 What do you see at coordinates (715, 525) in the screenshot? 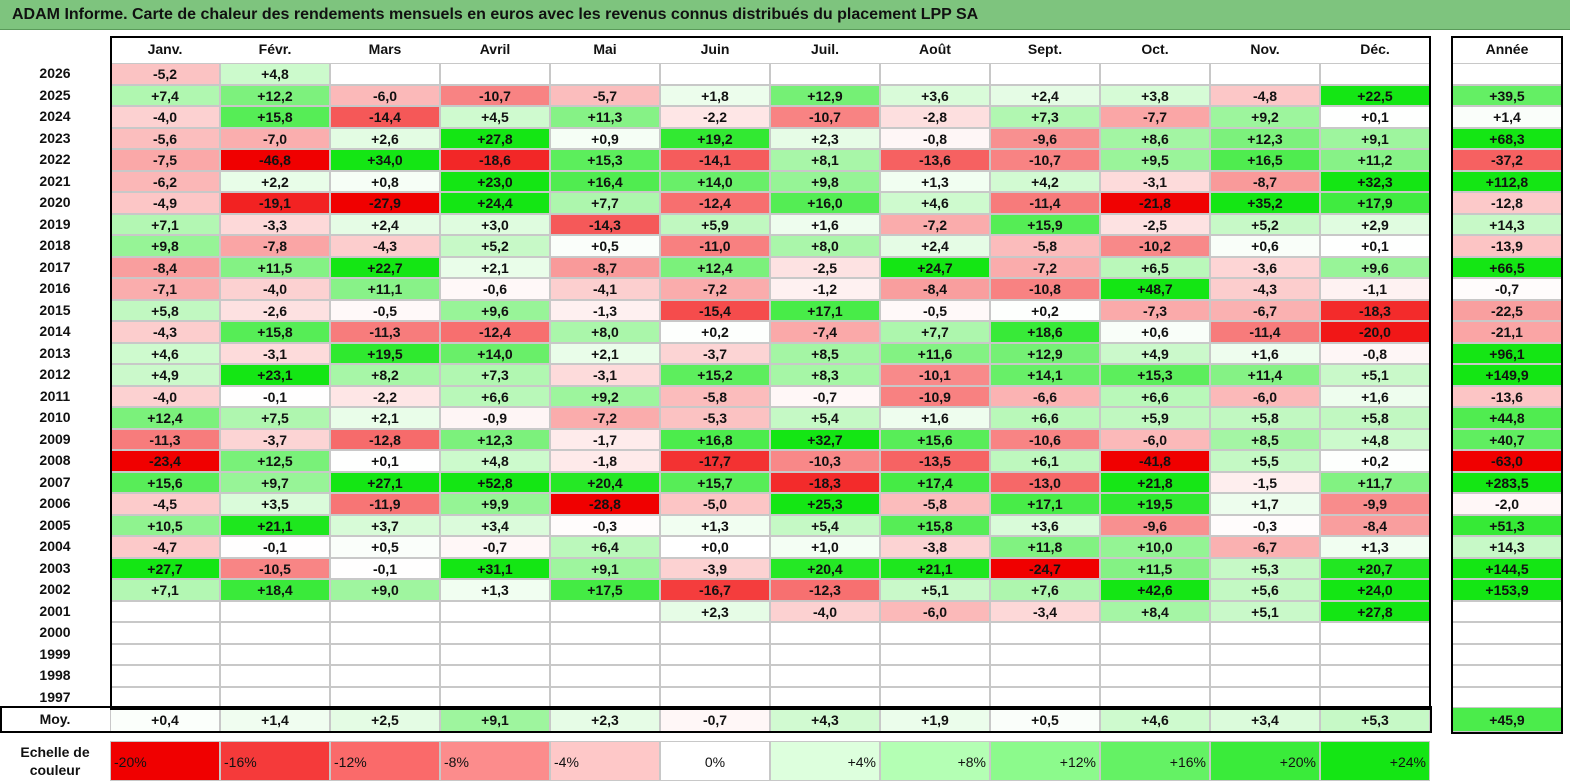
I see `heatmap-cell: +1,3` at bounding box center [715, 525].